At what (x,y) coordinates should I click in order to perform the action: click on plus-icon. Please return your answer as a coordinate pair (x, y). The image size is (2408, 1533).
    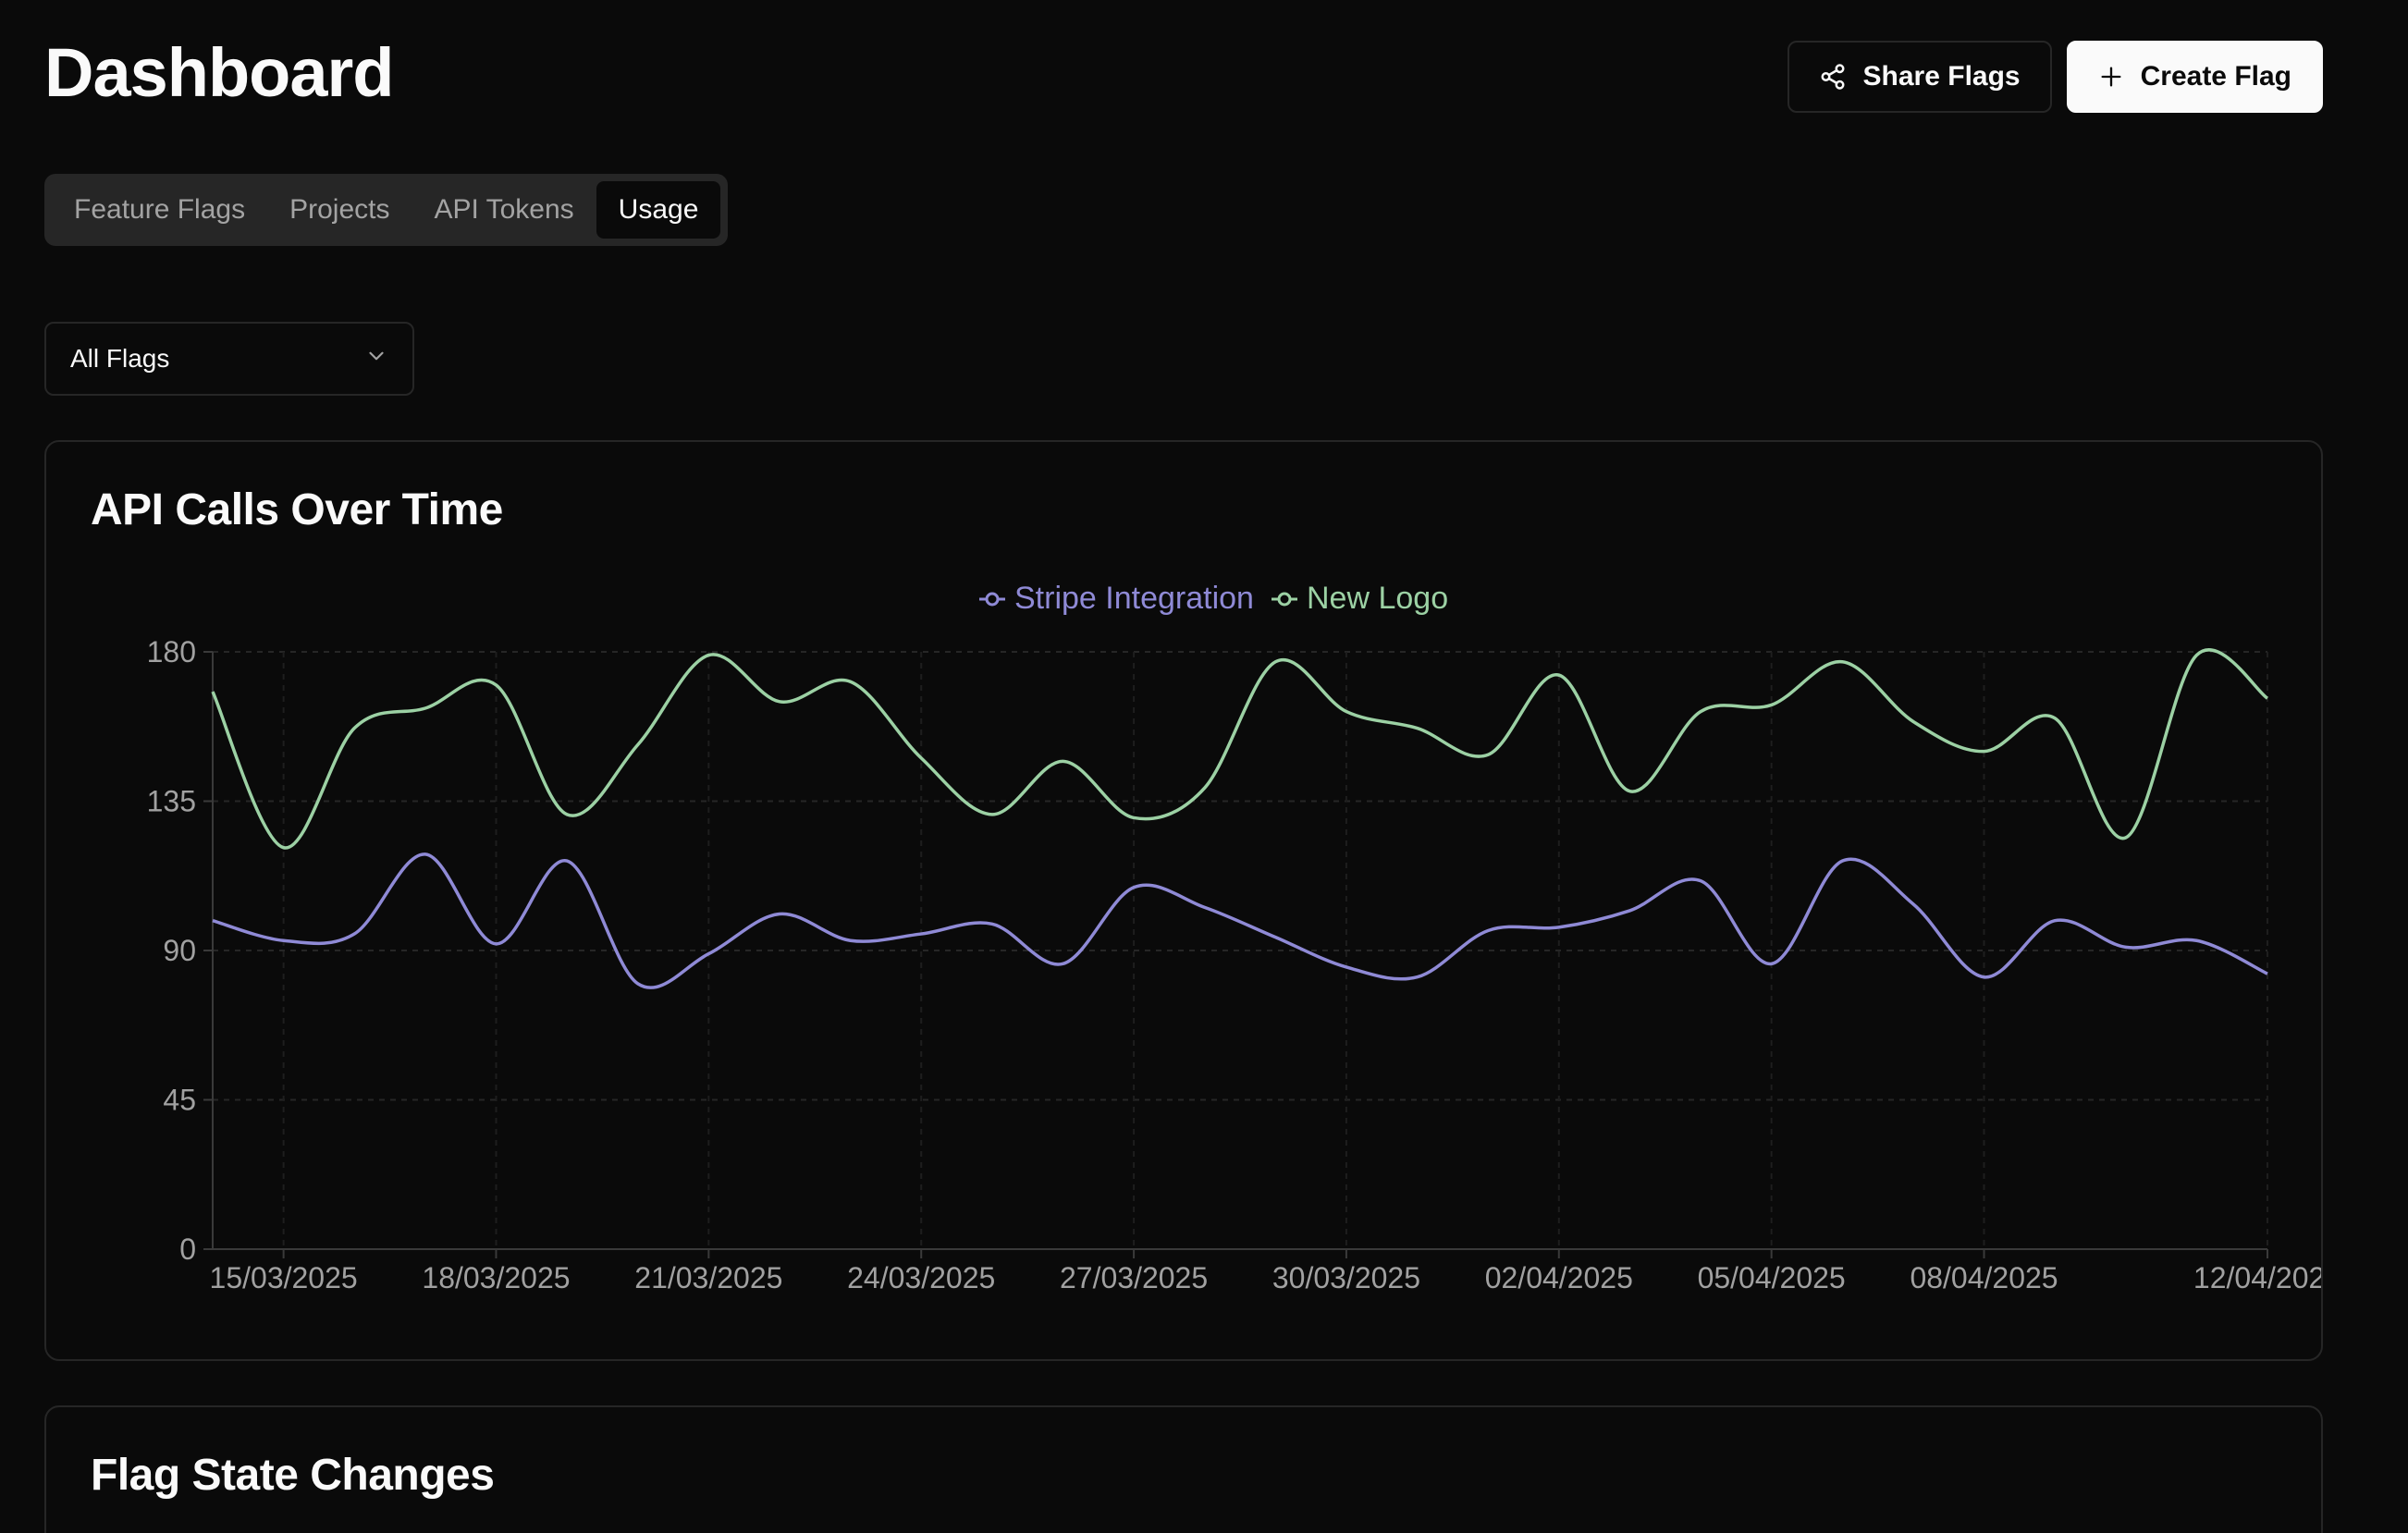
    Looking at the image, I should click on (2111, 77).